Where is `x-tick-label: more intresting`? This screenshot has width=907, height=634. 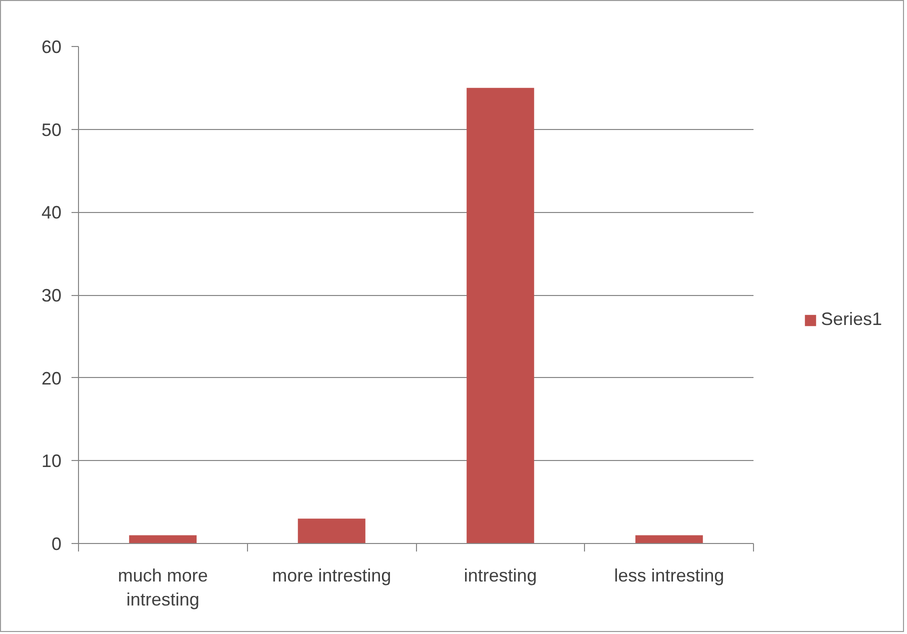 x-tick-label: more intresting is located at coordinates (332, 576).